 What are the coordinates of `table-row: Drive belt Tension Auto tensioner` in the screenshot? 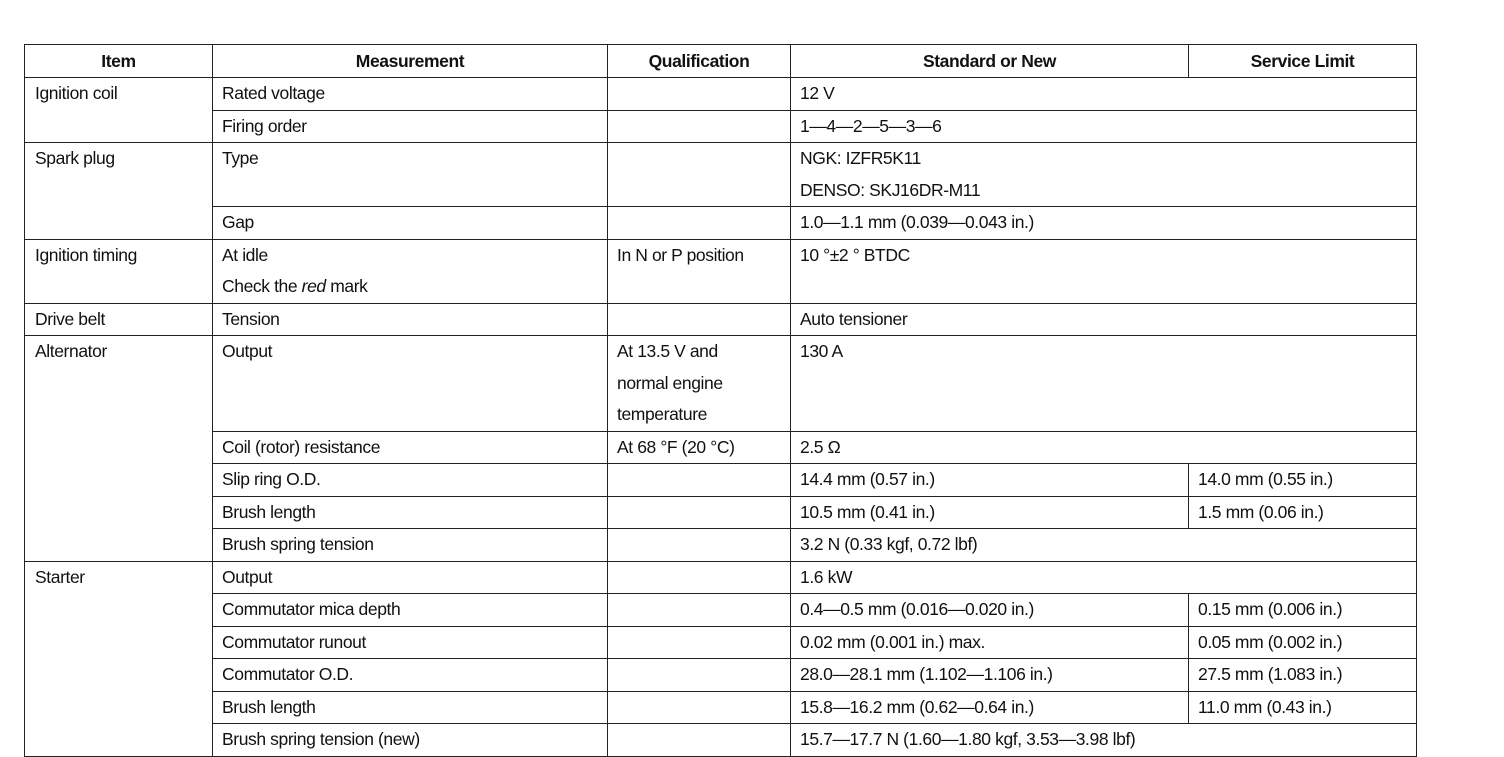 It's located at (720, 319).